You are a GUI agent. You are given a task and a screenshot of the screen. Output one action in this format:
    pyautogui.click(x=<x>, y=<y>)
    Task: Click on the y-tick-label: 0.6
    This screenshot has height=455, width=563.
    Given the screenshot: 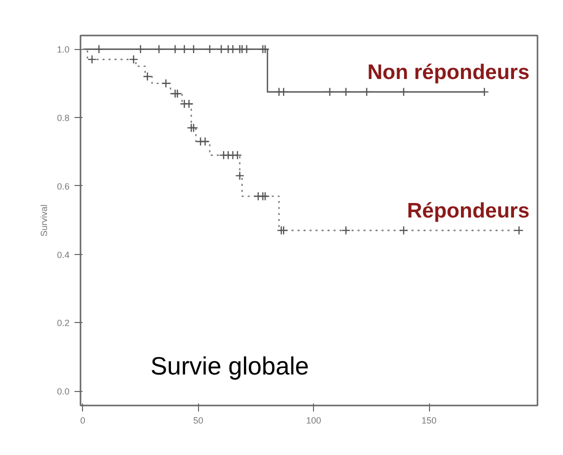 What is the action you would take?
    pyautogui.click(x=63, y=186)
    